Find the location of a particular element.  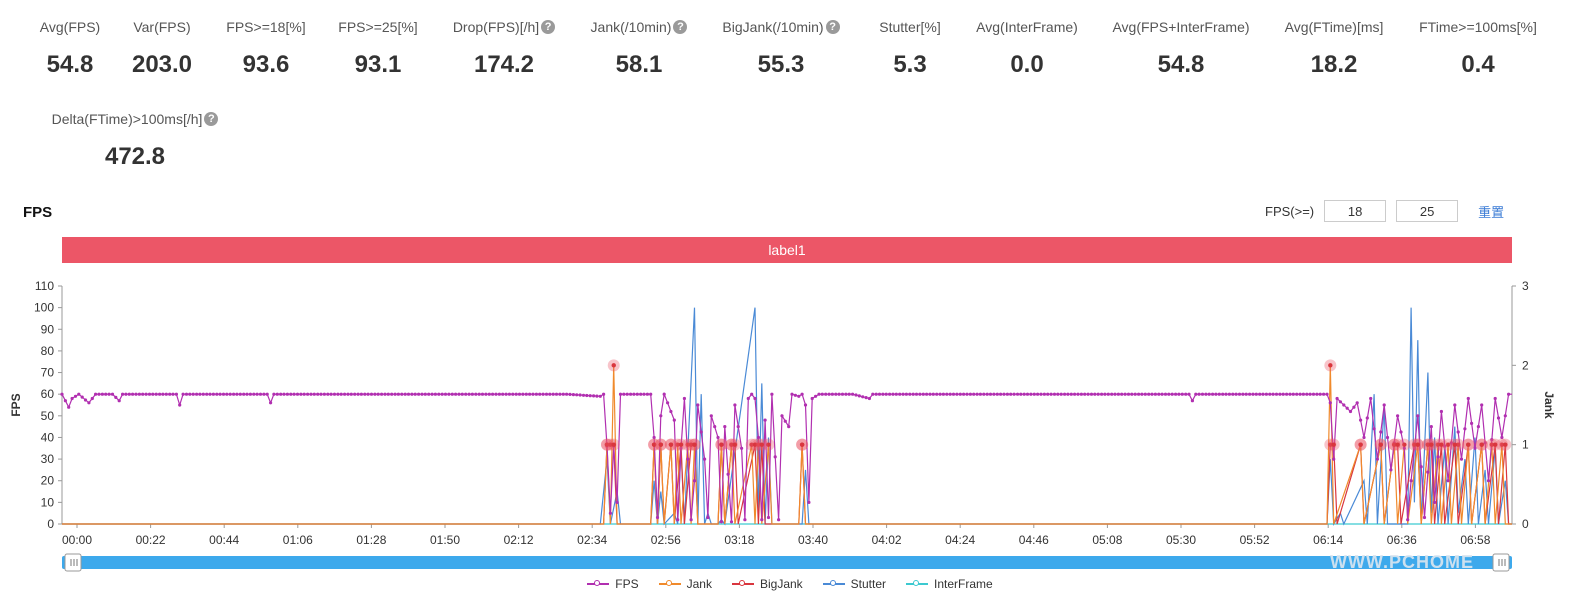

x-tick-label: 04:24 is located at coordinates (960, 540).